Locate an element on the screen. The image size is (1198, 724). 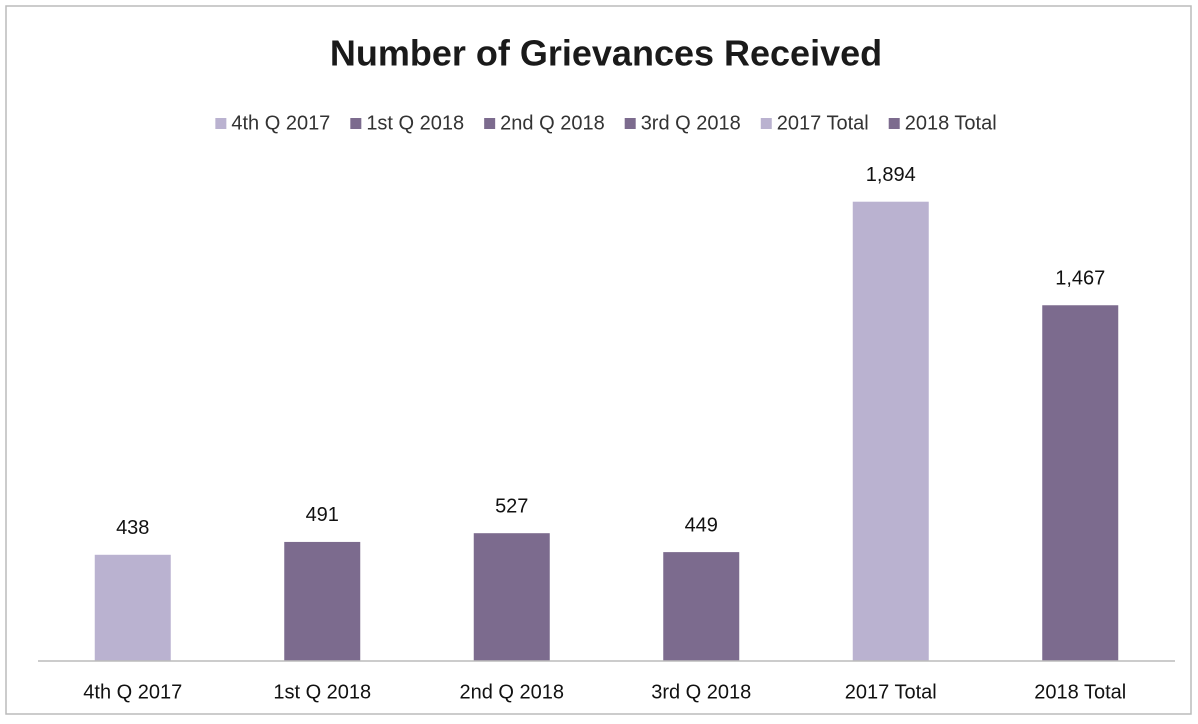
x-tick-label: 2nd Q 2018 is located at coordinates (511, 692).